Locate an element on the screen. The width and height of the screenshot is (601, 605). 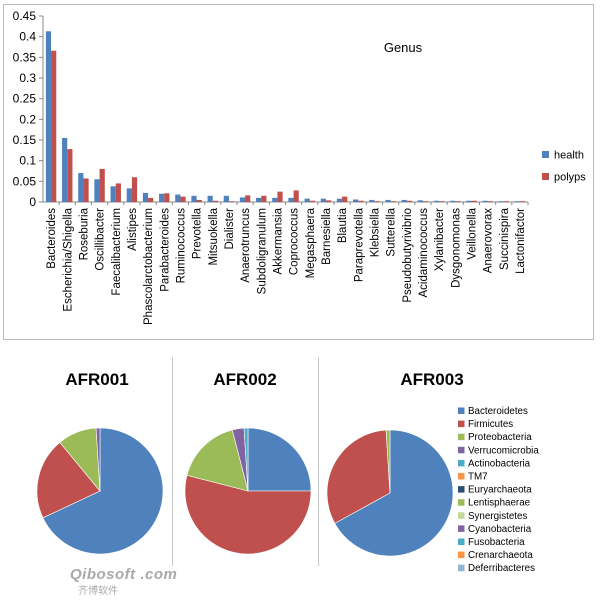
x-category-label: Pseudobutyrivibrio is located at coordinates (408, 255).